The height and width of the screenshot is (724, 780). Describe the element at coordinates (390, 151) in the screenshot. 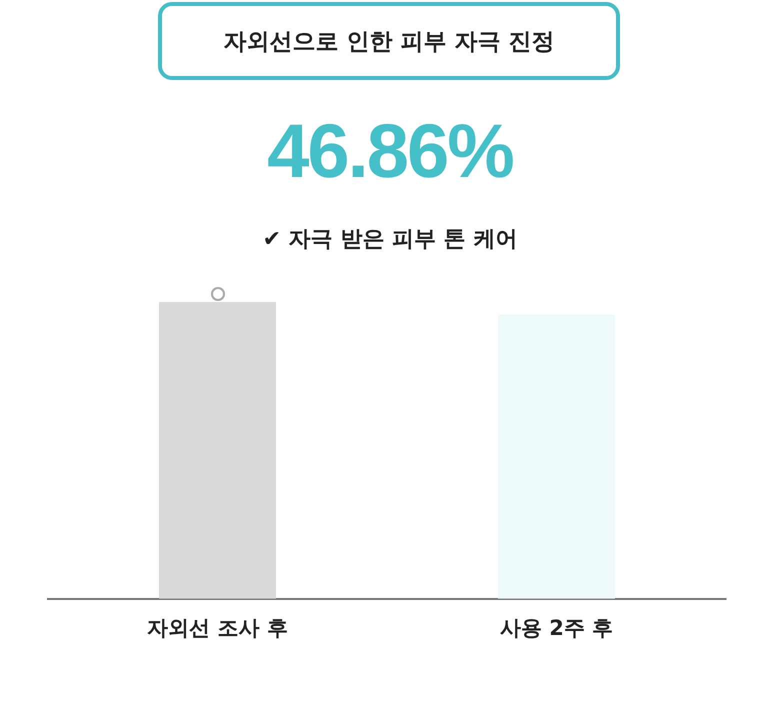

I see `text: 46.86%` at that location.